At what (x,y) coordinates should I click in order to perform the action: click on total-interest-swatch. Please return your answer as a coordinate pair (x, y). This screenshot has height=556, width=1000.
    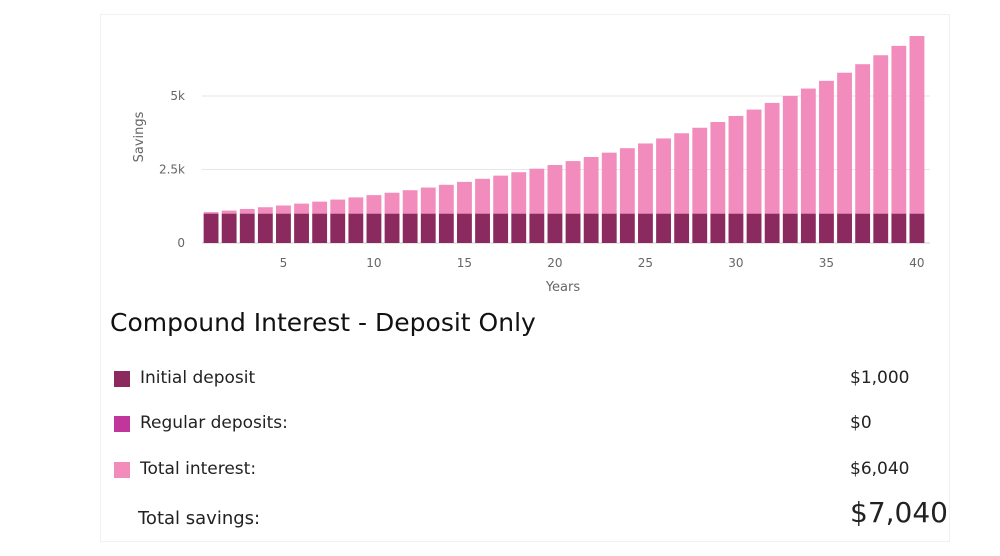
    Looking at the image, I should click on (122, 470).